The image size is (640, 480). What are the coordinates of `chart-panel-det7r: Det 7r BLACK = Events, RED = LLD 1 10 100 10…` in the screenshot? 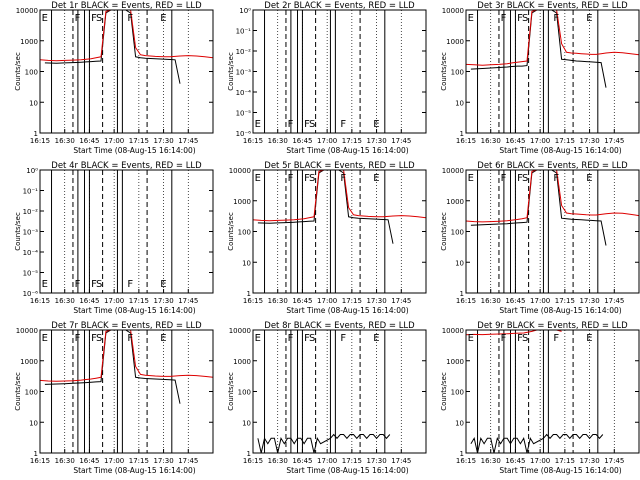 It's located at (114, 398).